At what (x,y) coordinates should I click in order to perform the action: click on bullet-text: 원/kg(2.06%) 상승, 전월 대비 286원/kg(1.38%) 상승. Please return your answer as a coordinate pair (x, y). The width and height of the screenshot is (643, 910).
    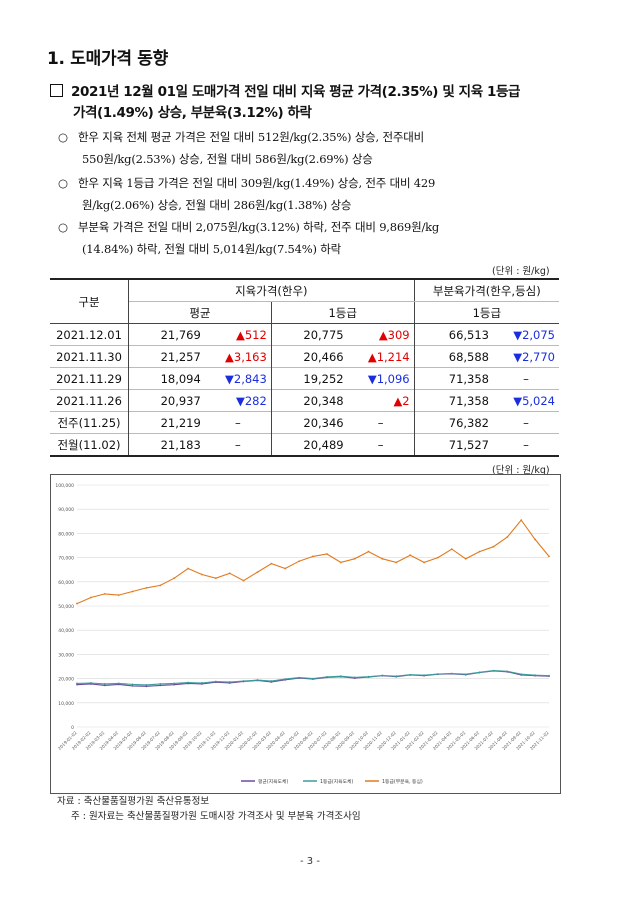
    Looking at the image, I should click on (217, 205).